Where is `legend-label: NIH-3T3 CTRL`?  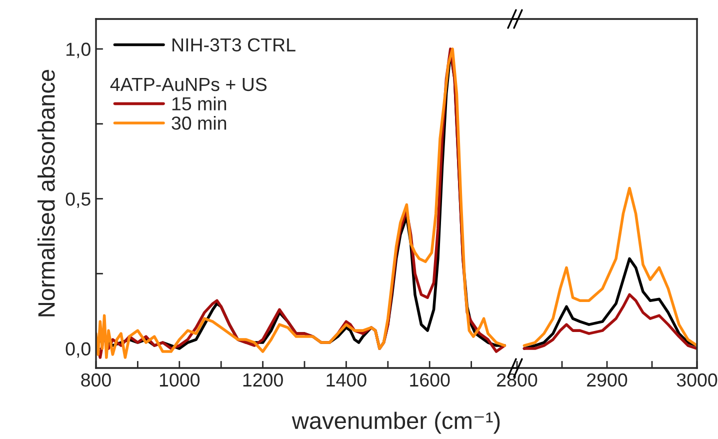 legend-label: NIH-3T3 CTRL is located at coordinates (234, 45).